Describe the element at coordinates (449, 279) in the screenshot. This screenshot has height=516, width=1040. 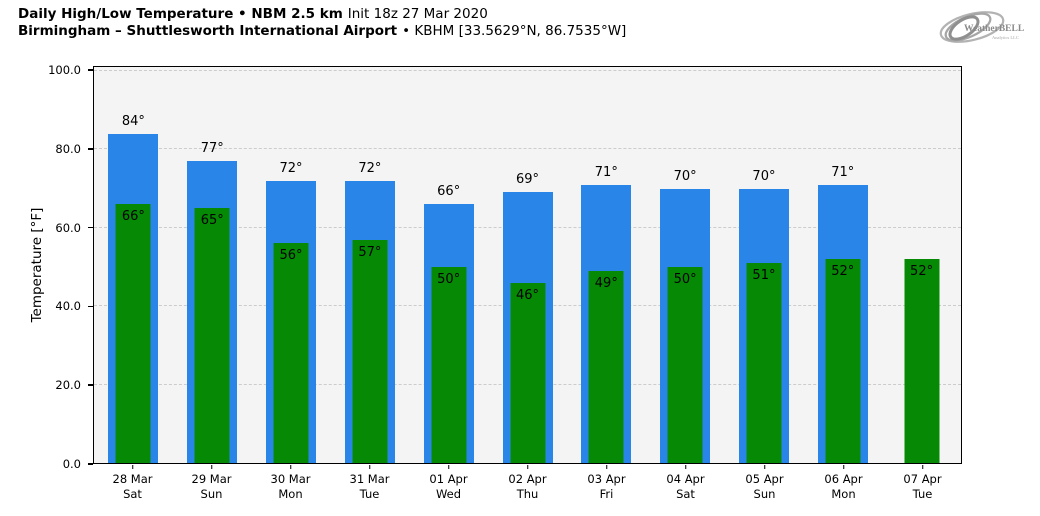
I see `low-value-label: 50°` at that location.